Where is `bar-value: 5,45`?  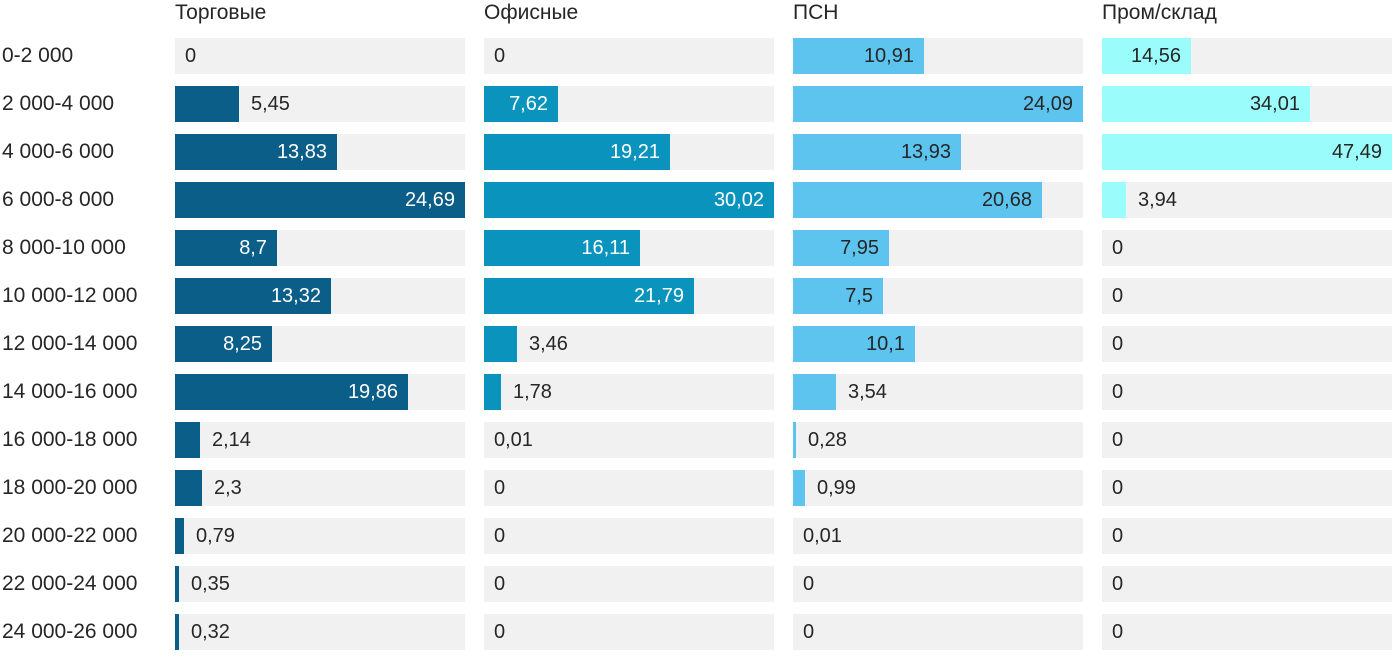
bar-value: 5,45 is located at coordinates (270, 104).